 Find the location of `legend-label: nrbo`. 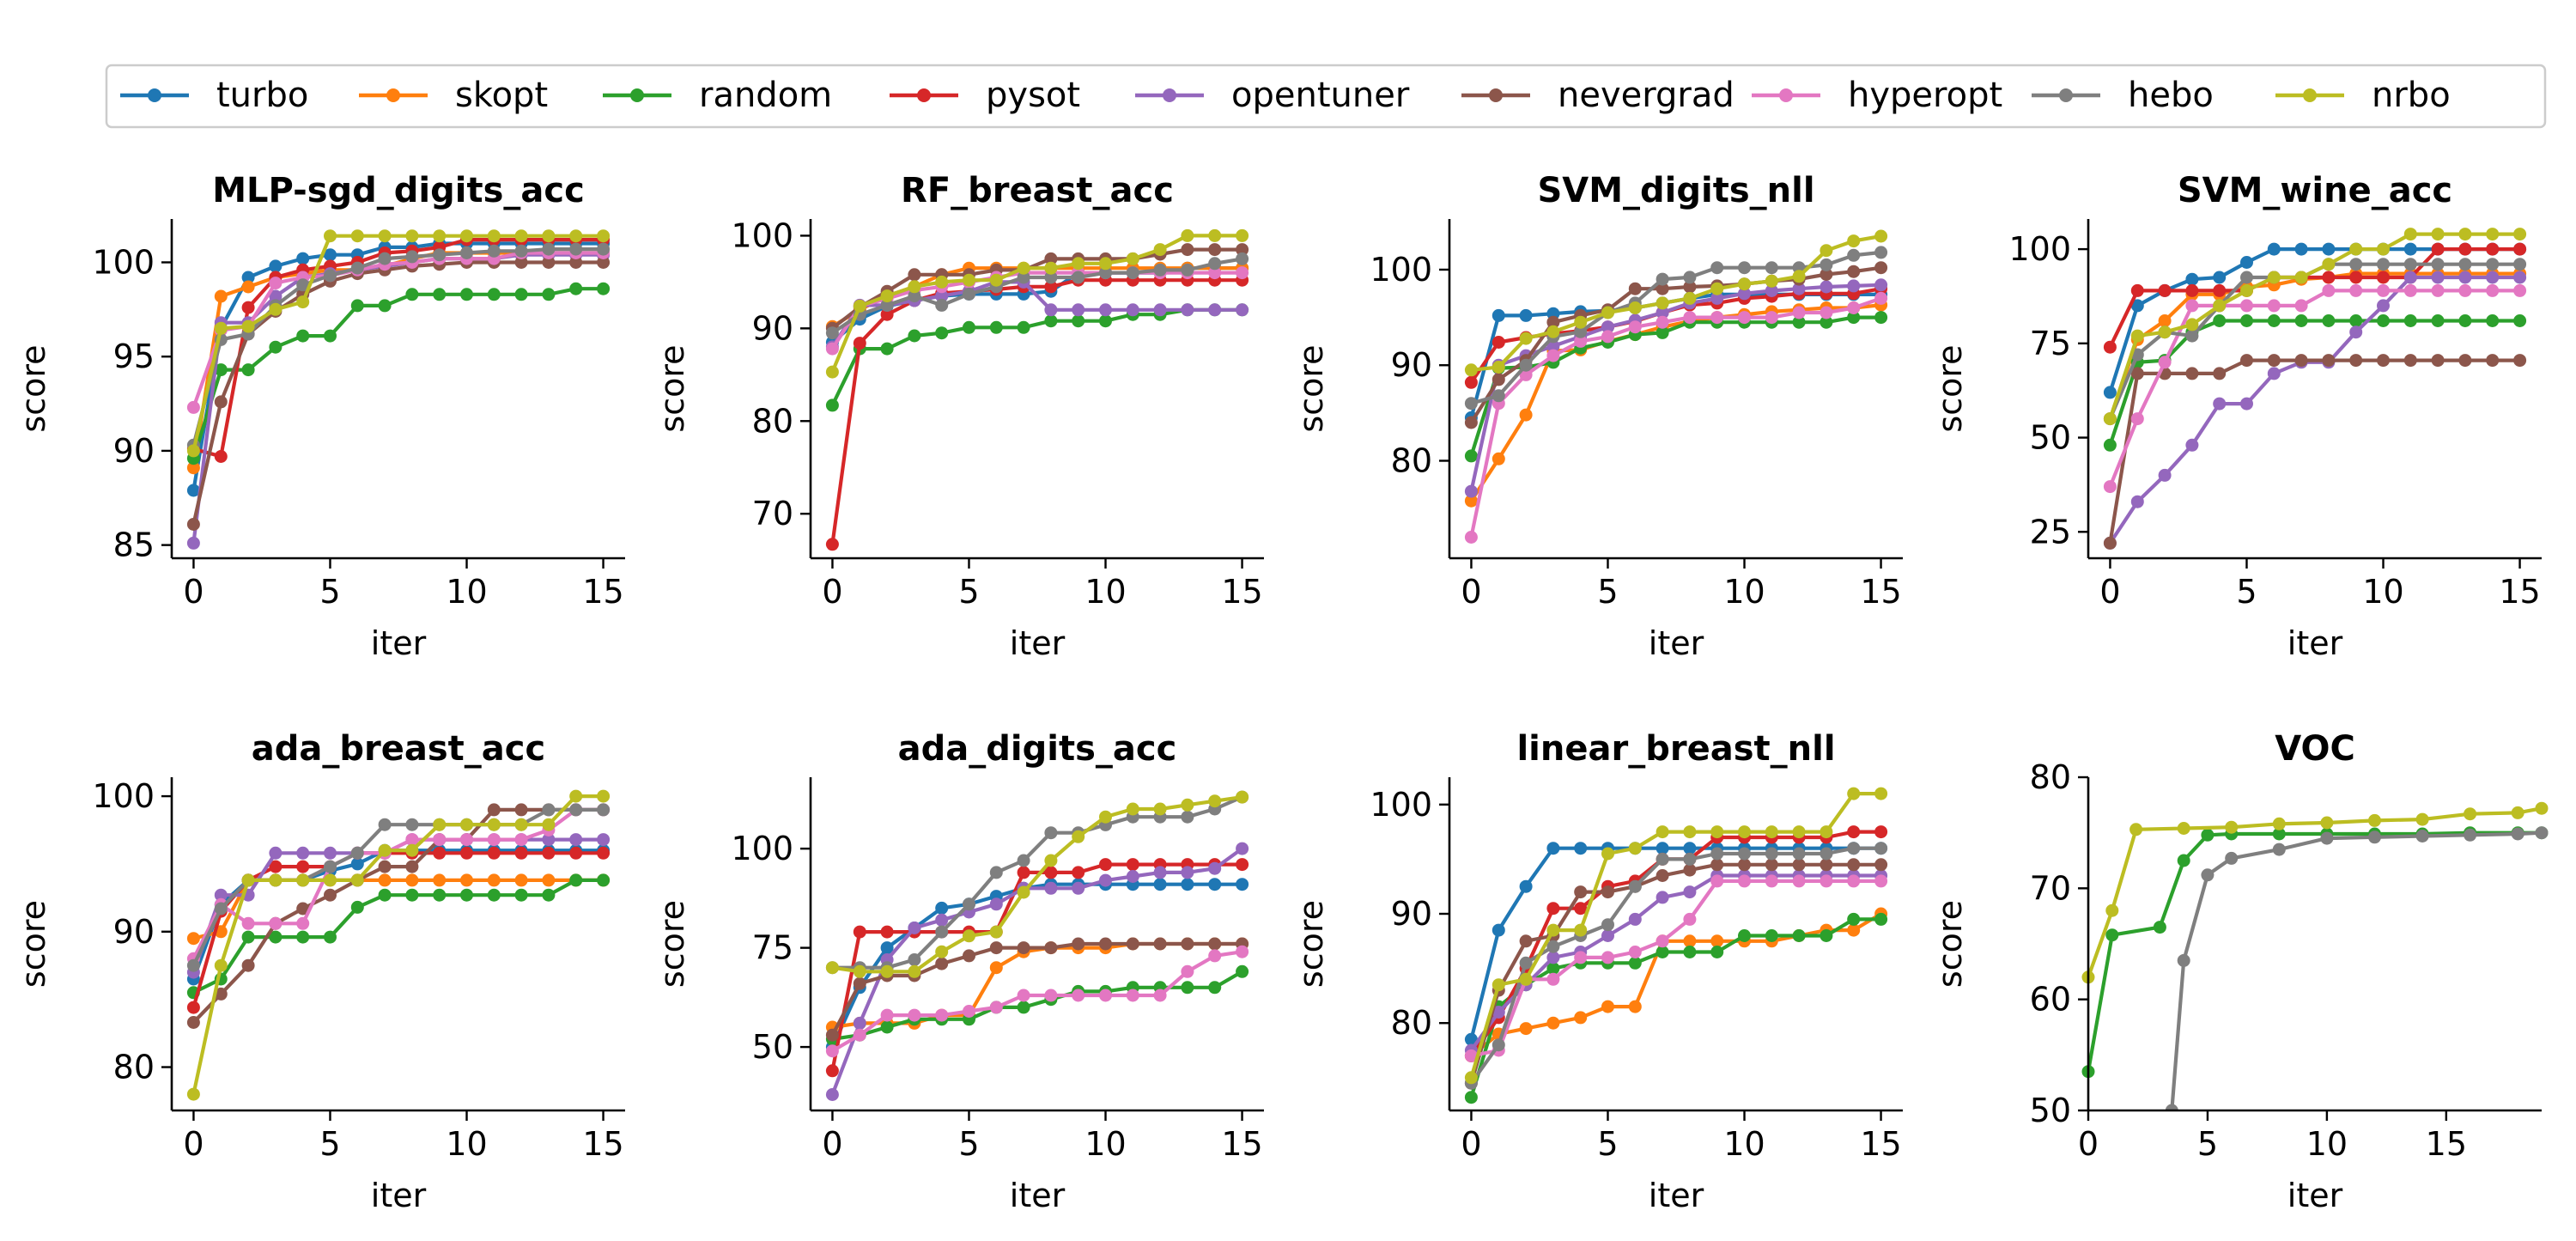

legend-label: nrbo is located at coordinates (2412, 95).